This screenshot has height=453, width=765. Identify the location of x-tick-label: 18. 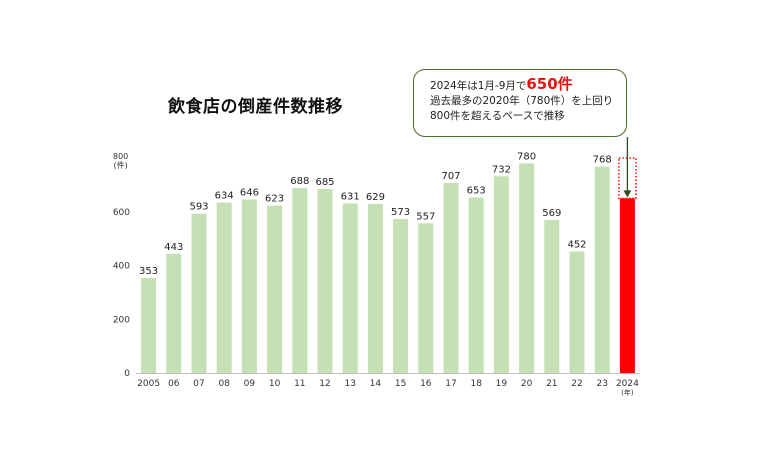
(476, 384).